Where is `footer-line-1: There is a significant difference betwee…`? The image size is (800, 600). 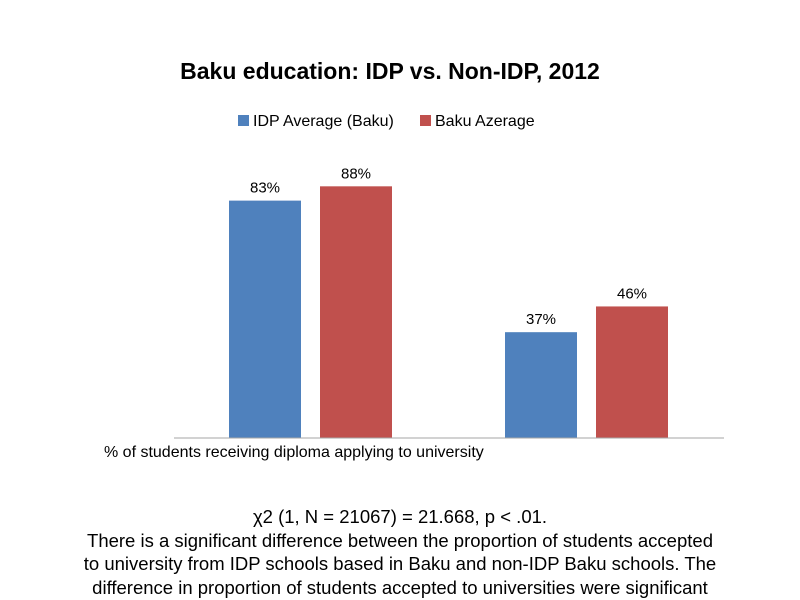
footer-line-1: There is a significant difference betwee… is located at coordinates (400, 540).